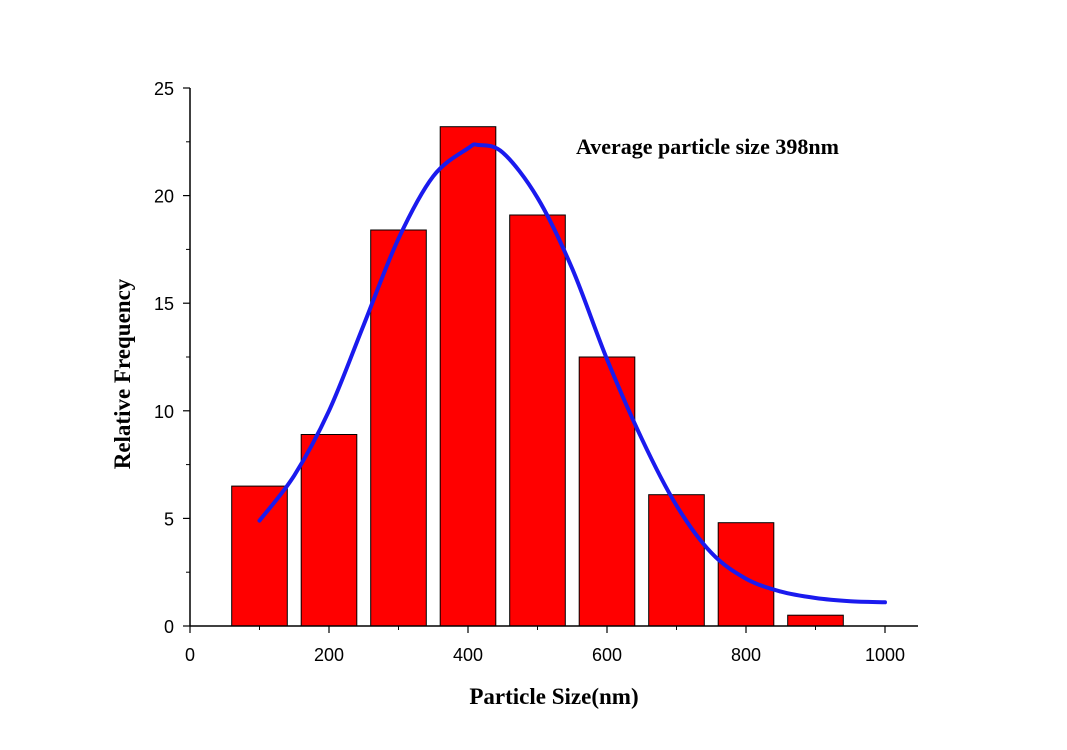 The image size is (1067, 750). I want to click on x-tick-label: 600, so click(607, 655).